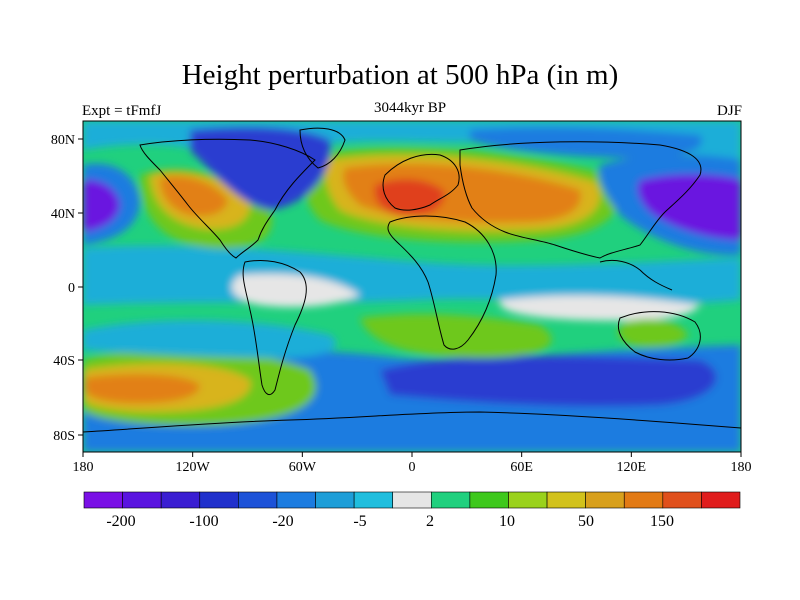 The height and width of the screenshot is (600, 800). I want to click on contour-australia-green, so click(653, 333).